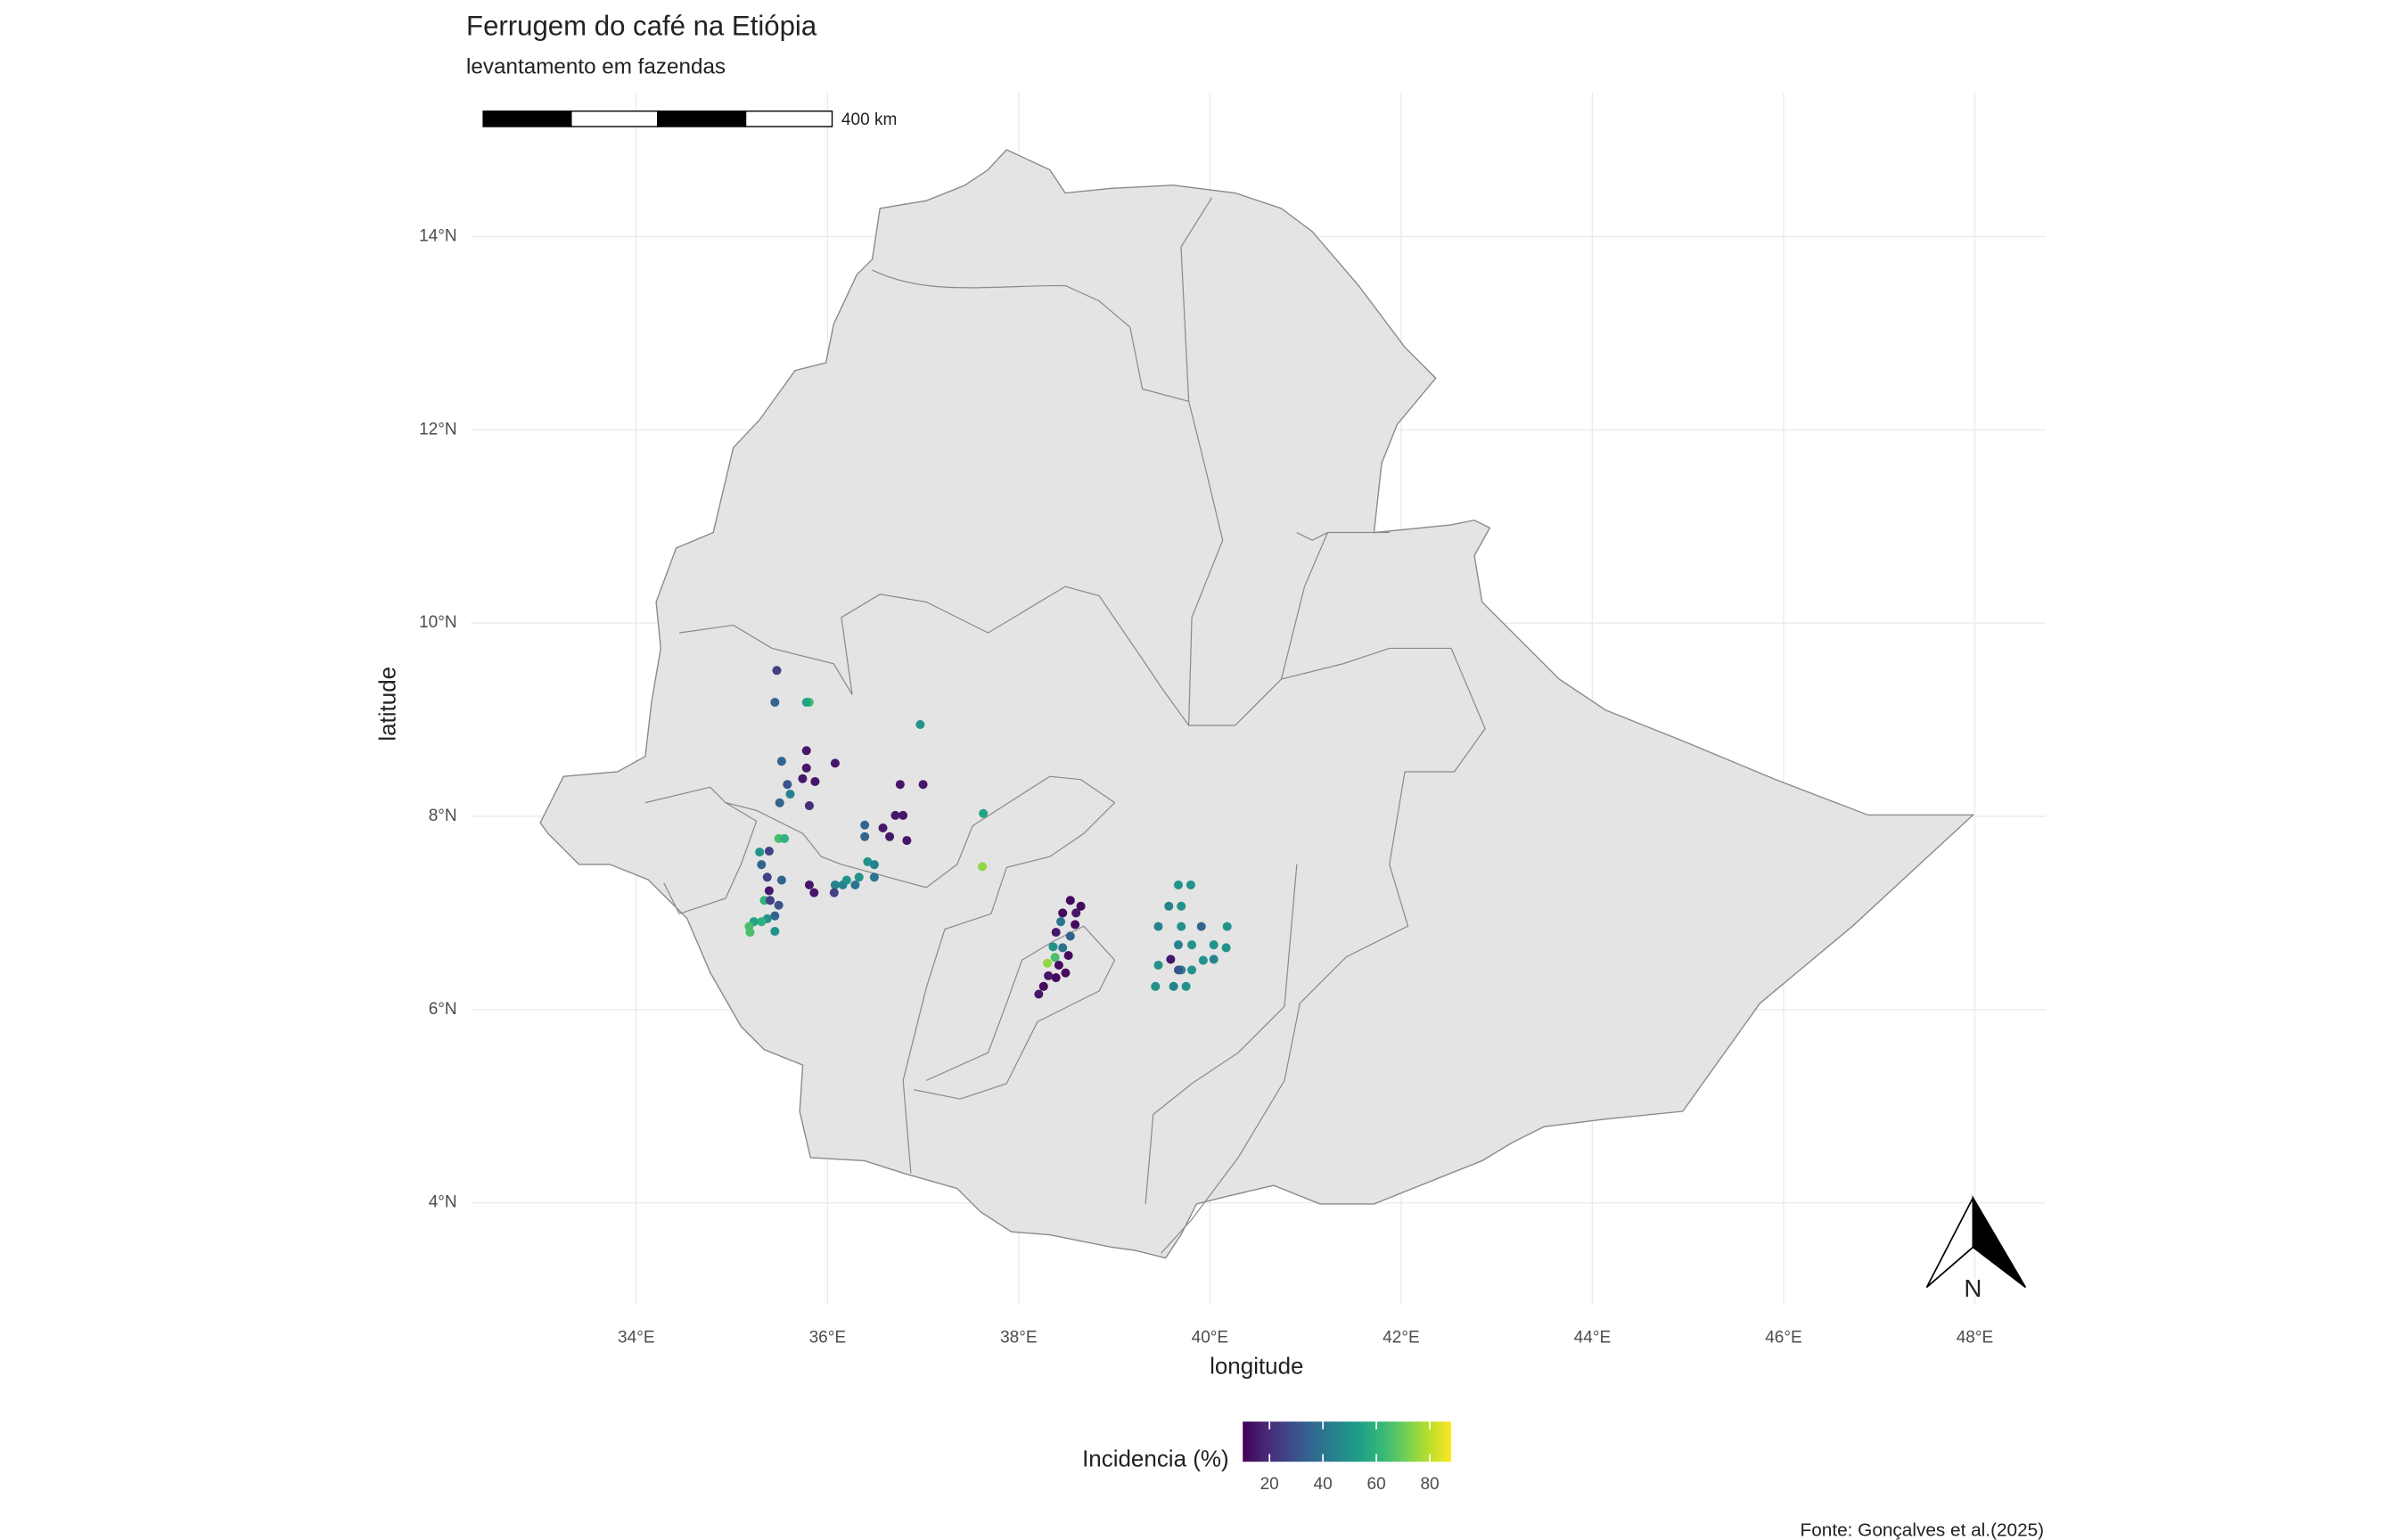  I want to click on colorbar-gradient, so click(1347, 1441).